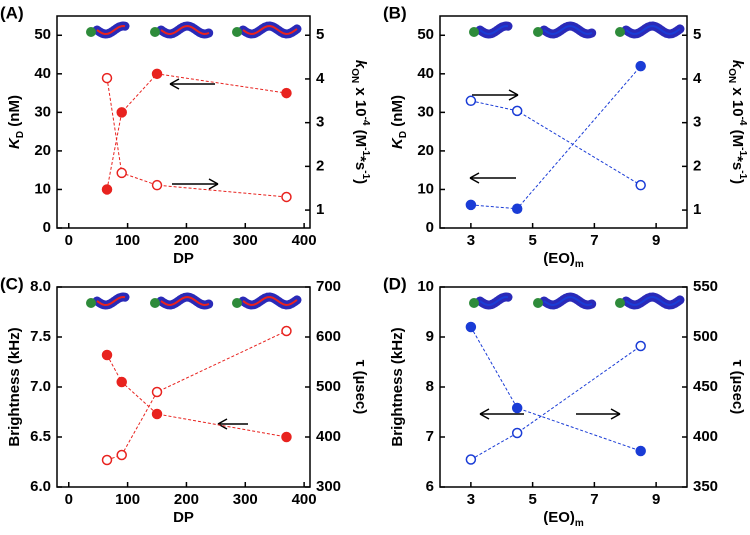 The height and width of the screenshot is (535, 750). What do you see at coordinates (245, 499) in the screenshot?
I see `x-tick-label: 300` at bounding box center [245, 499].